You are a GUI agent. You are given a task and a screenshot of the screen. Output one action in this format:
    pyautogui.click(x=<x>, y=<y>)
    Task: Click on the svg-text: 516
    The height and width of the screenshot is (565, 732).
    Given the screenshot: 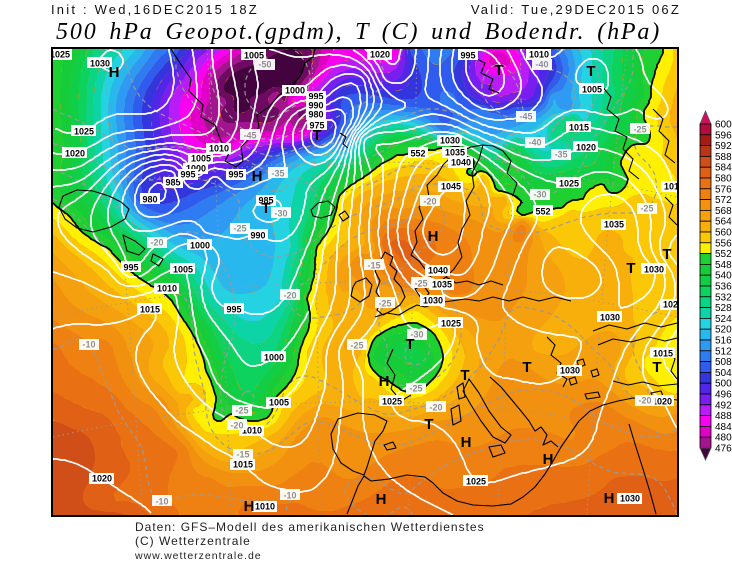 What is the action you would take?
    pyautogui.click(x=723, y=341)
    